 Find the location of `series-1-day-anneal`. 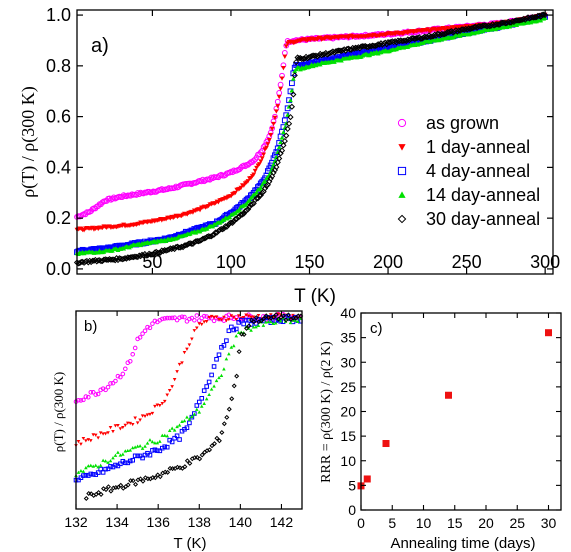

series-1-day-anneal is located at coordinates (188, 380).